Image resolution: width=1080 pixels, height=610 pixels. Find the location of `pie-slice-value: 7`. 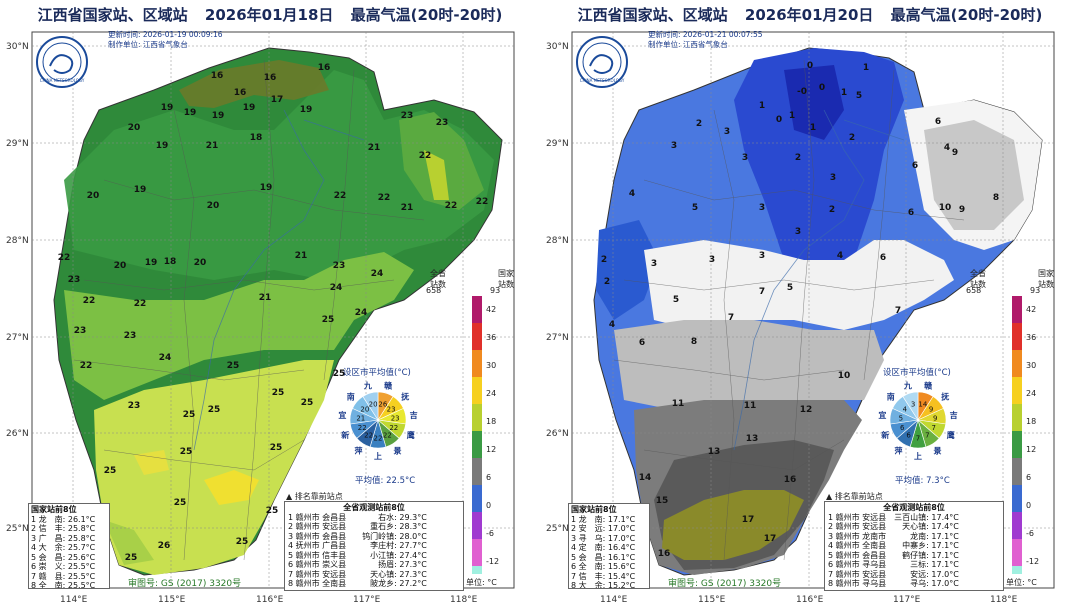

pie-slice-value: 7 is located at coordinates (927, 436).